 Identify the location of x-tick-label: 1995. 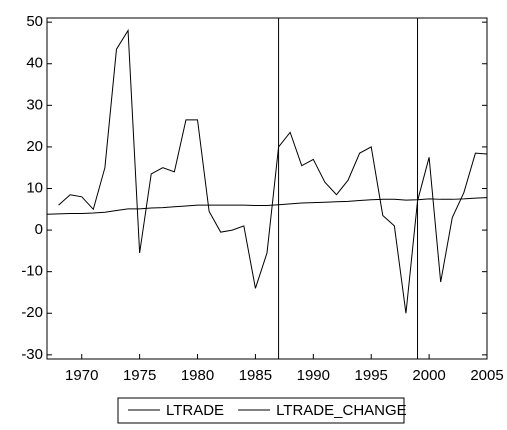
(371, 375).